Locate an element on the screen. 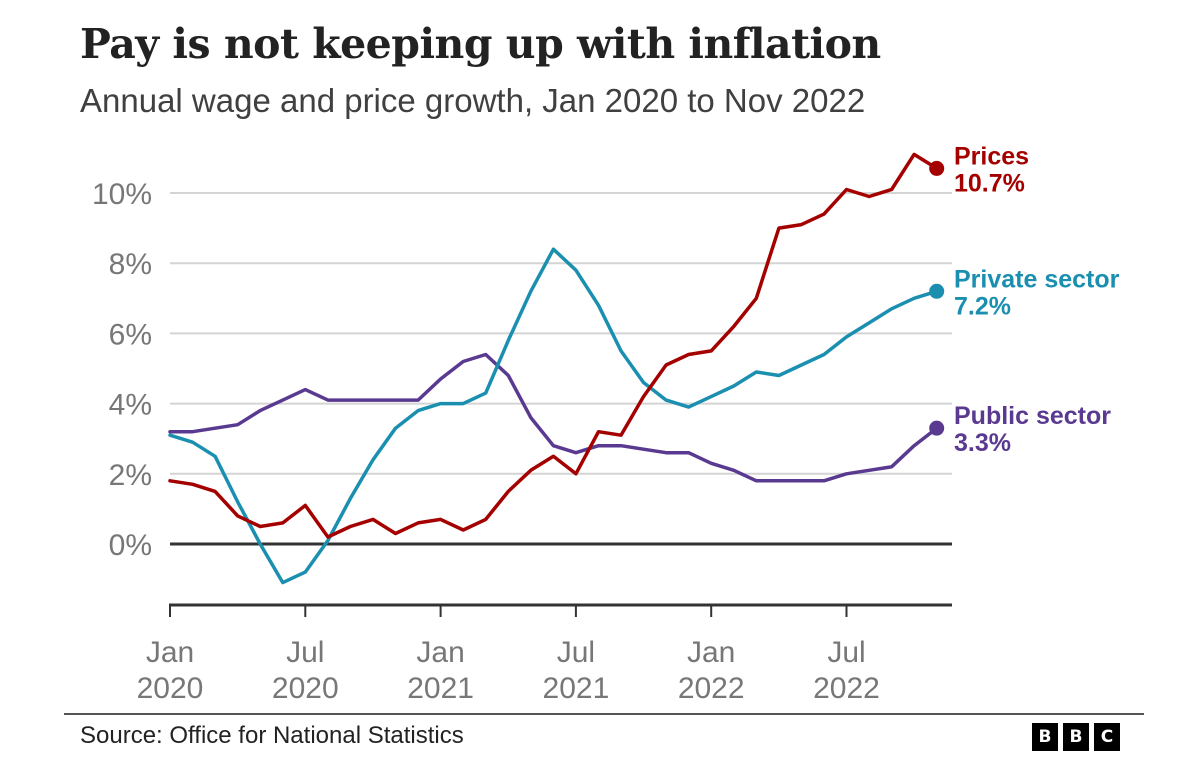 This screenshot has width=1202, height=778. prices-label-value: 10.7% is located at coordinates (989, 183).